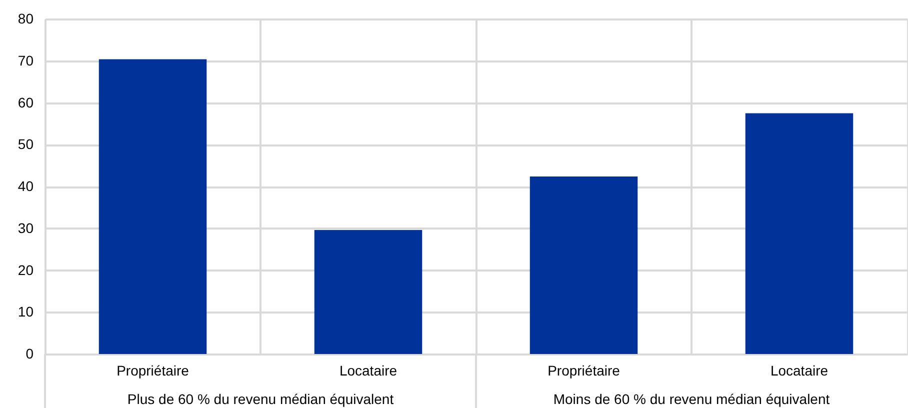 The width and height of the screenshot is (908, 408). What do you see at coordinates (26, 228) in the screenshot?
I see `y-tick-label: 30` at bounding box center [26, 228].